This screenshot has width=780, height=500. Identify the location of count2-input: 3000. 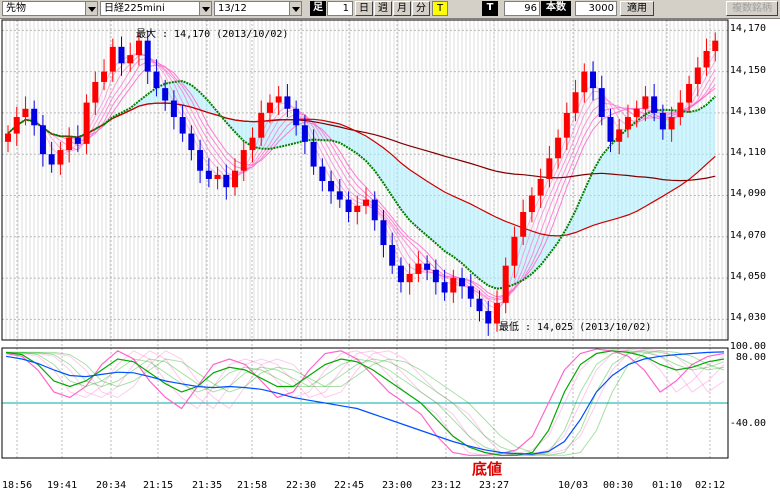
(596, 8).